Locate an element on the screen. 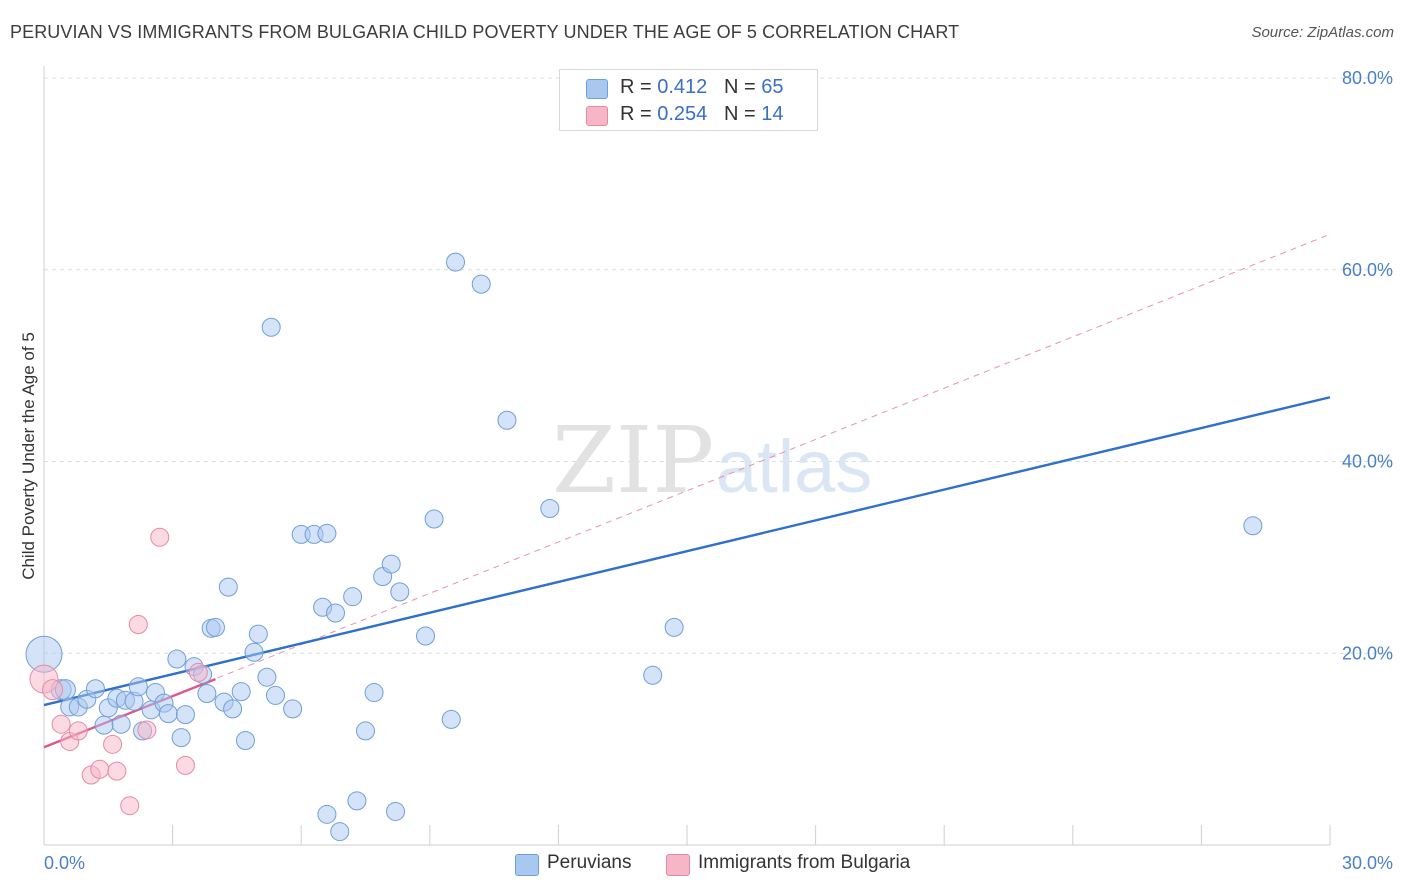 Image resolution: width=1406 pixels, height=892 pixels. source-label: Source: ZipAtlas.com is located at coordinates (1322, 32).